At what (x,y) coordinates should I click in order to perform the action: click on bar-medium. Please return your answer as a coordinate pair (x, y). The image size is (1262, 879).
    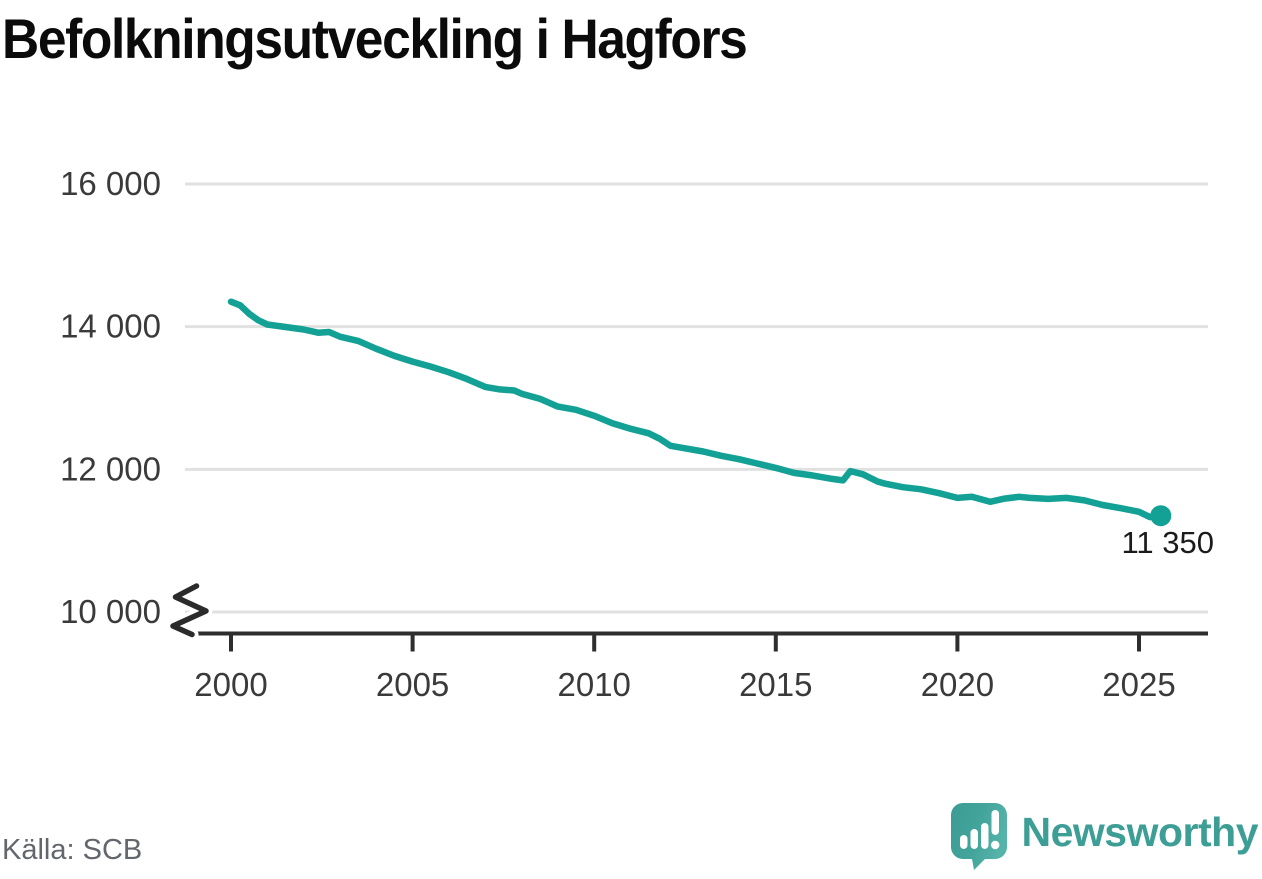
    Looking at the image, I should click on (974, 839).